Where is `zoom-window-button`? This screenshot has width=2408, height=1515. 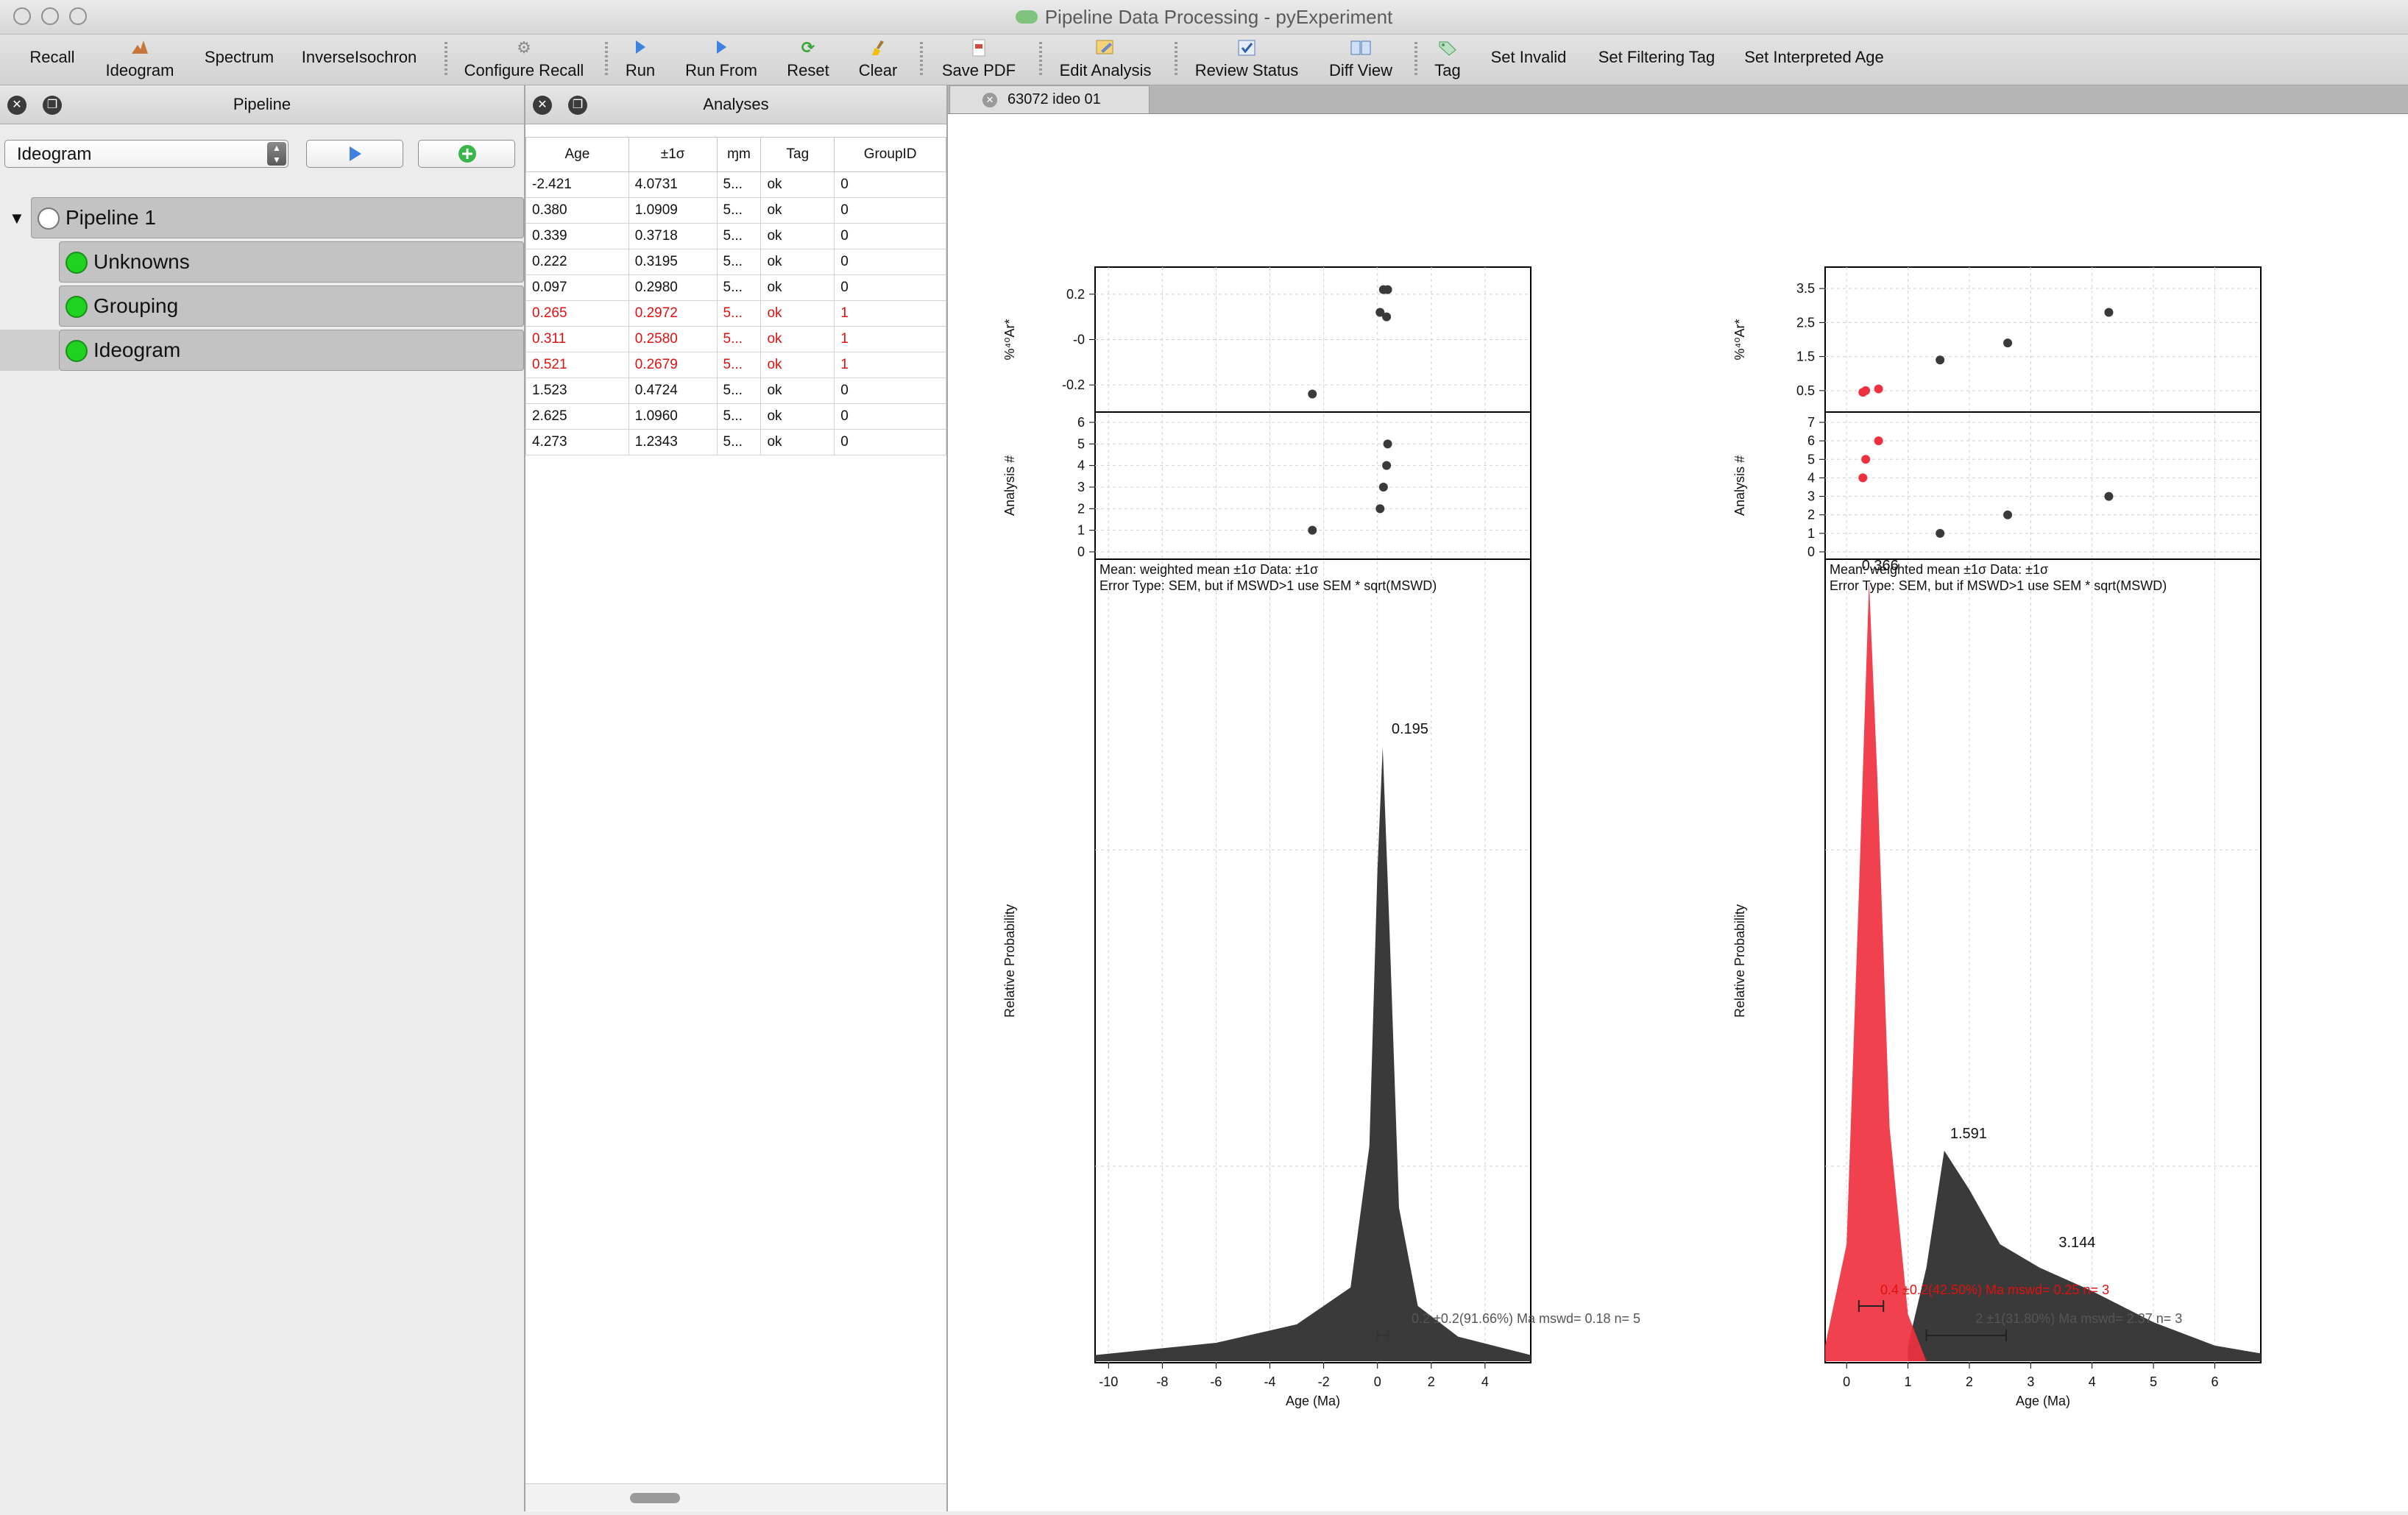
zoom-window-button is located at coordinates (78, 16).